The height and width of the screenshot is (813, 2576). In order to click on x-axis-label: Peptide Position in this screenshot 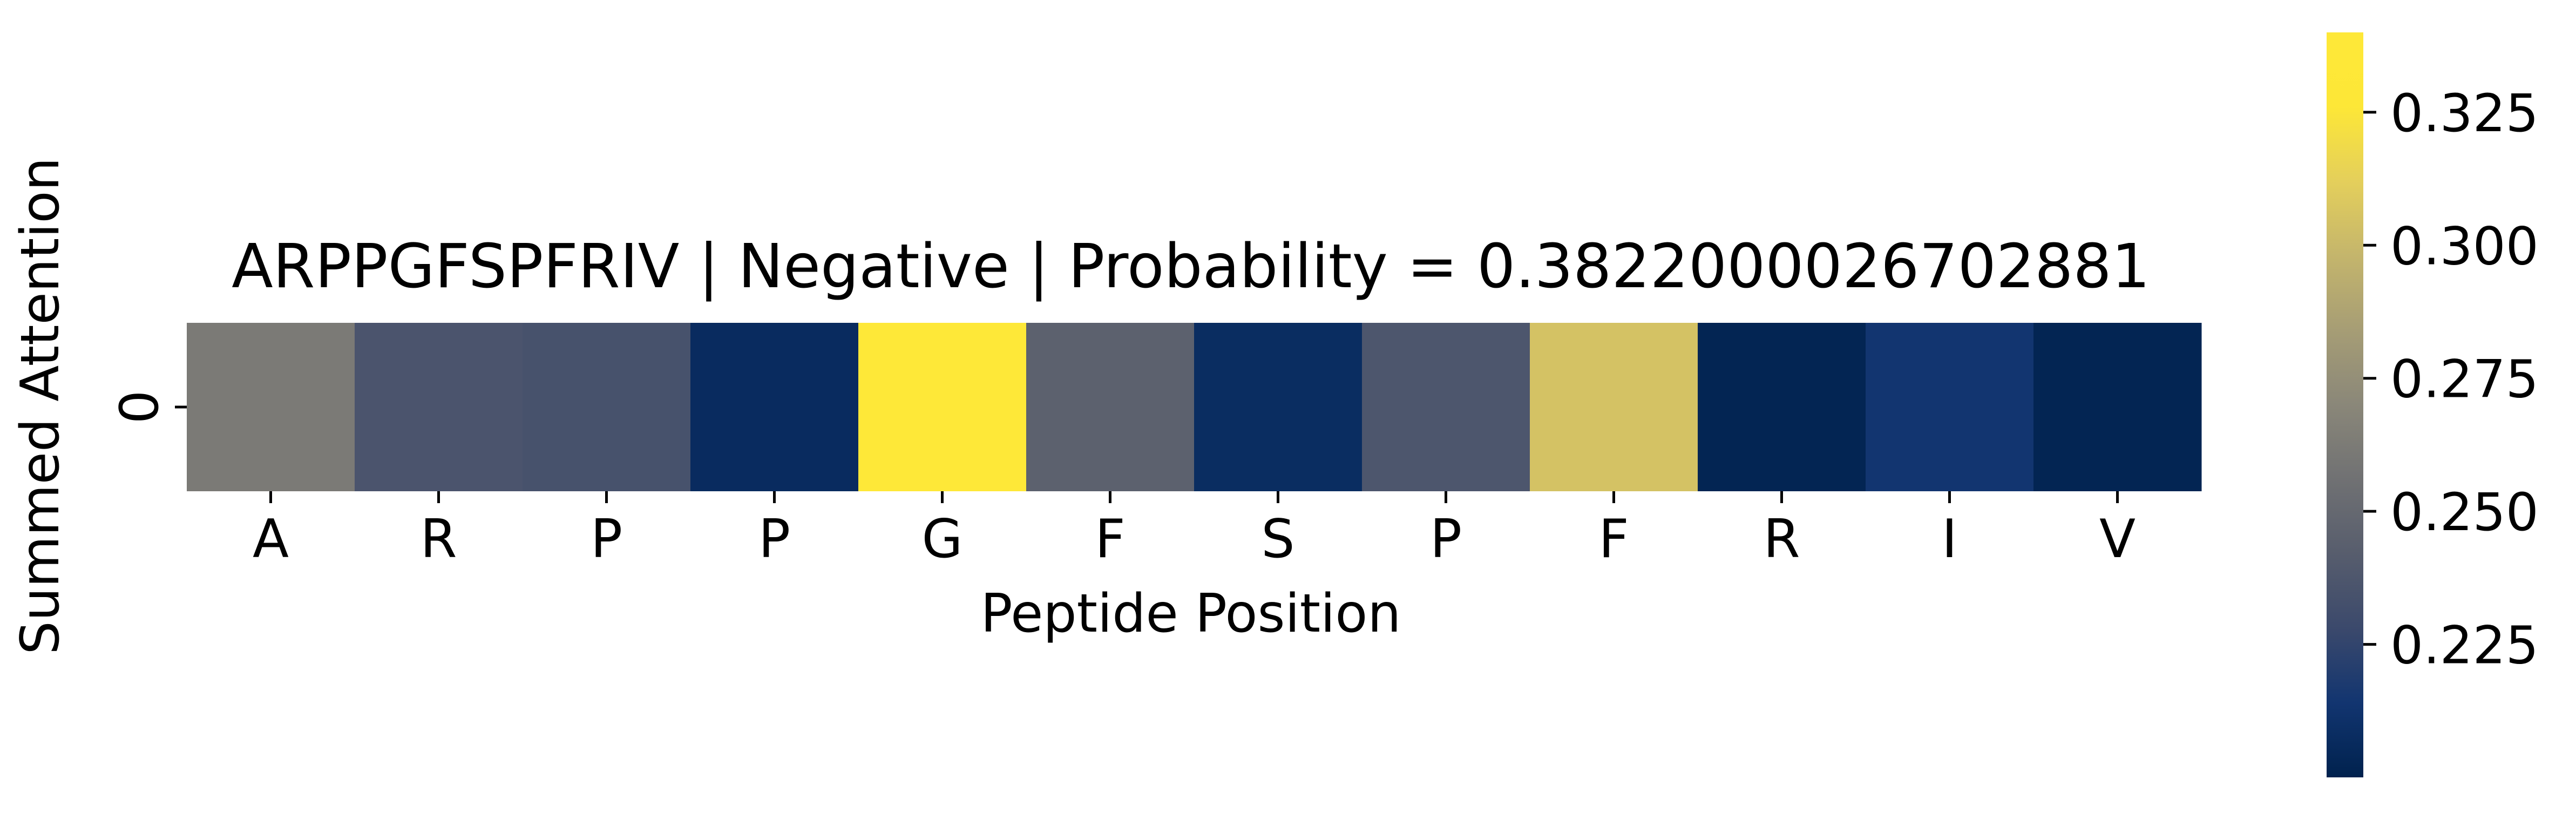, I will do `click(1191, 614)`.